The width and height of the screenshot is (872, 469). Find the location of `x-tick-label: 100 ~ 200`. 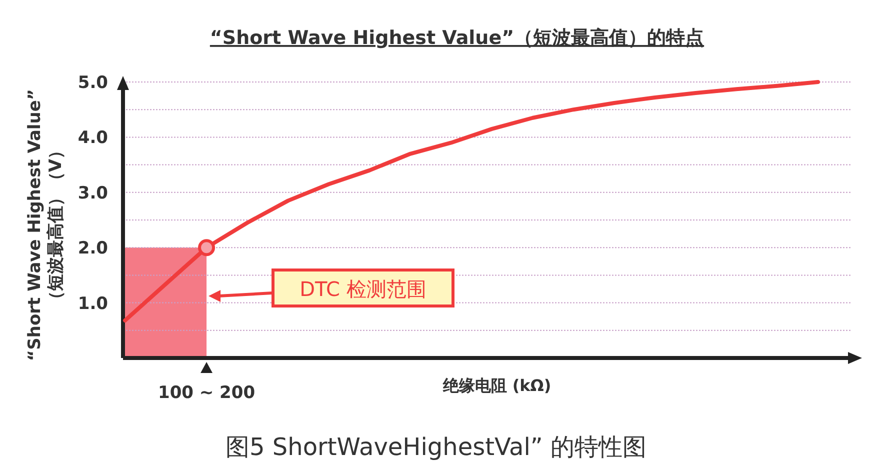

x-tick-label: 100 ~ 200 is located at coordinates (207, 393).